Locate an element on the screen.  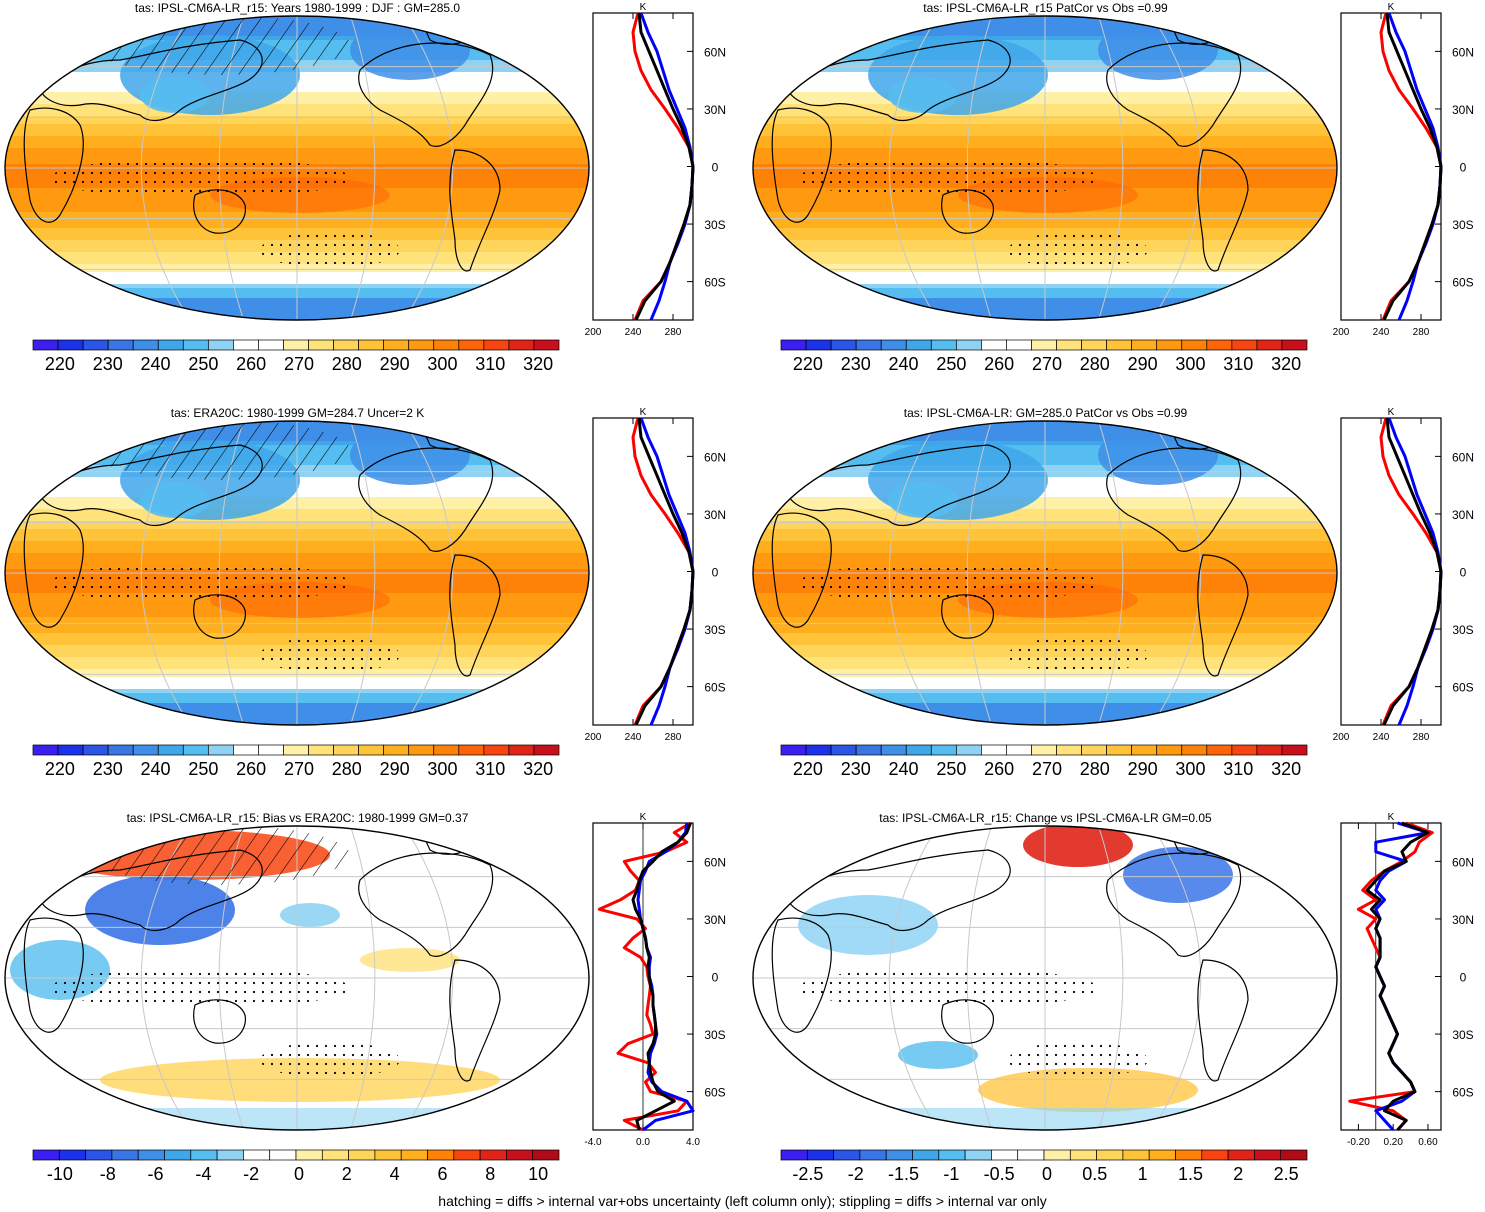
x-tick-label: -4.0 is located at coordinates (593, 1142).